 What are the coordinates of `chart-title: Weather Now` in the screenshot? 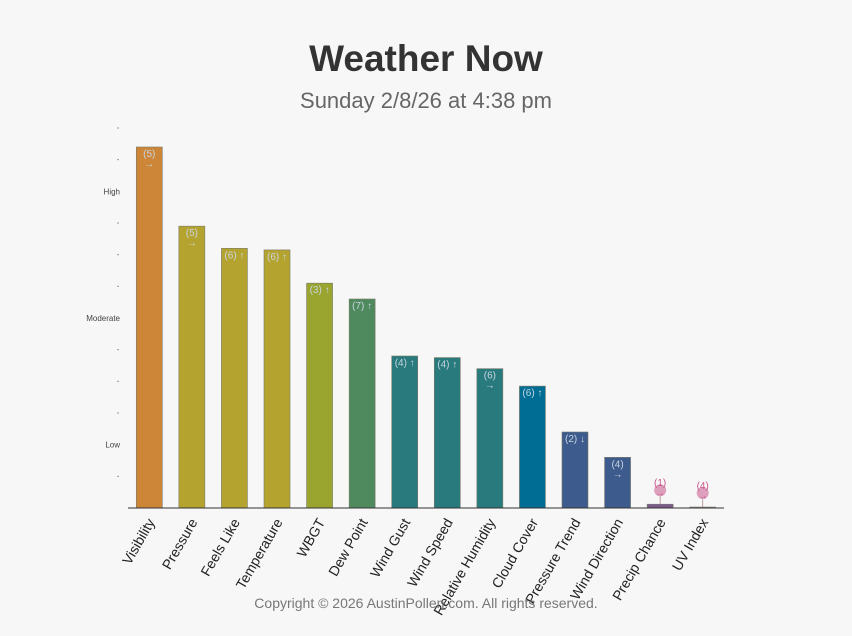 It's located at (426, 58).